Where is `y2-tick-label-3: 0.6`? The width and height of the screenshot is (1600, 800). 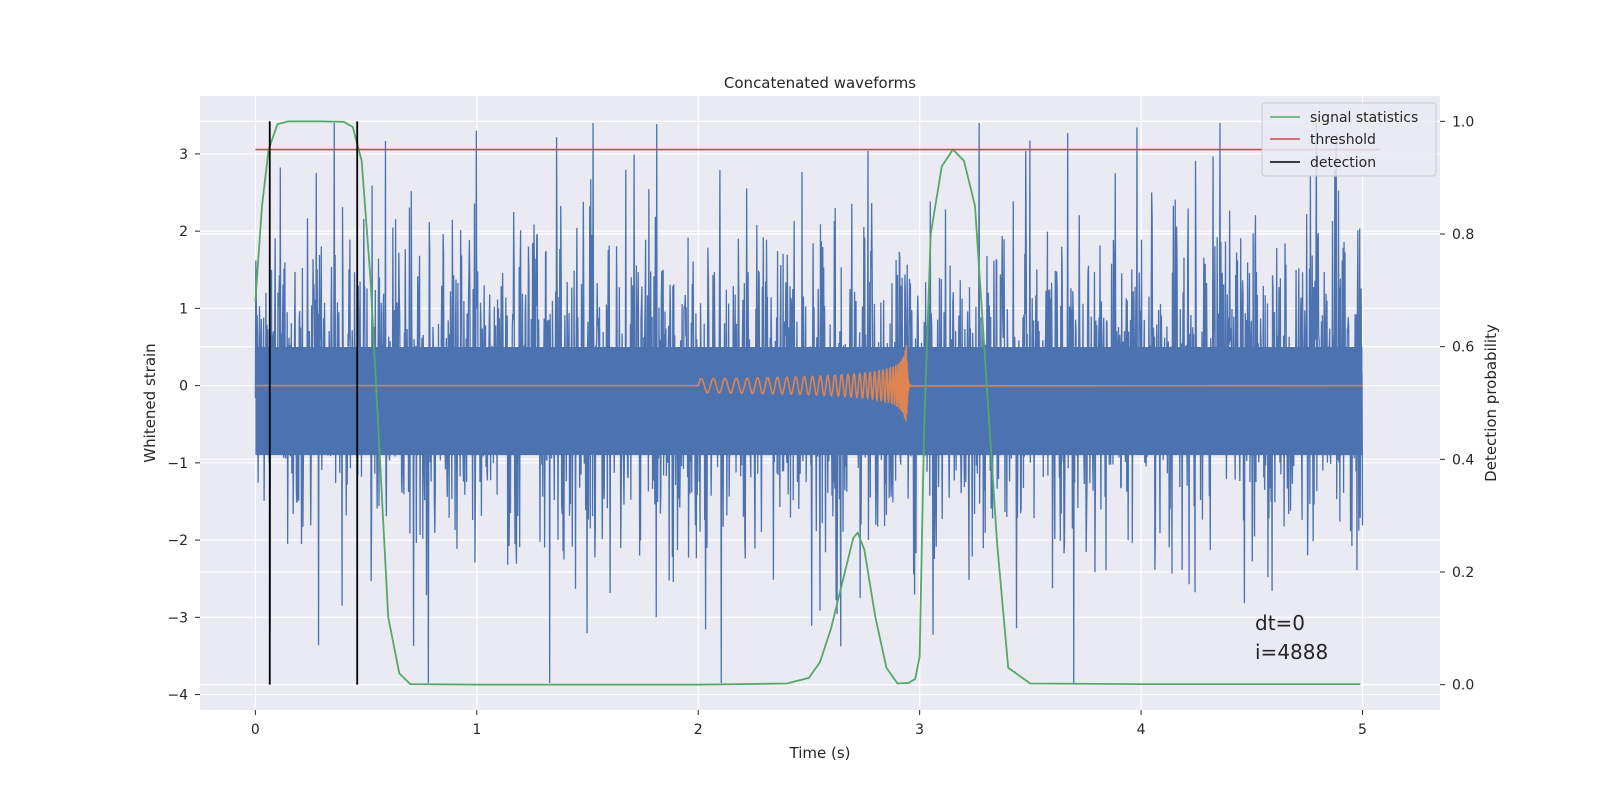
y2-tick-label-3: 0.6 is located at coordinates (1463, 348).